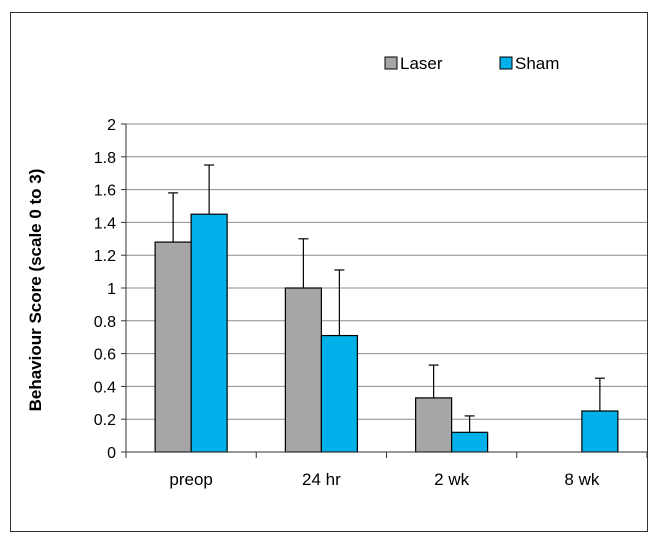  What do you see at coordinates (451, 479) in the screenshot?
I see `x-tick-label: 2 wk` at bounding box center [451, 479].